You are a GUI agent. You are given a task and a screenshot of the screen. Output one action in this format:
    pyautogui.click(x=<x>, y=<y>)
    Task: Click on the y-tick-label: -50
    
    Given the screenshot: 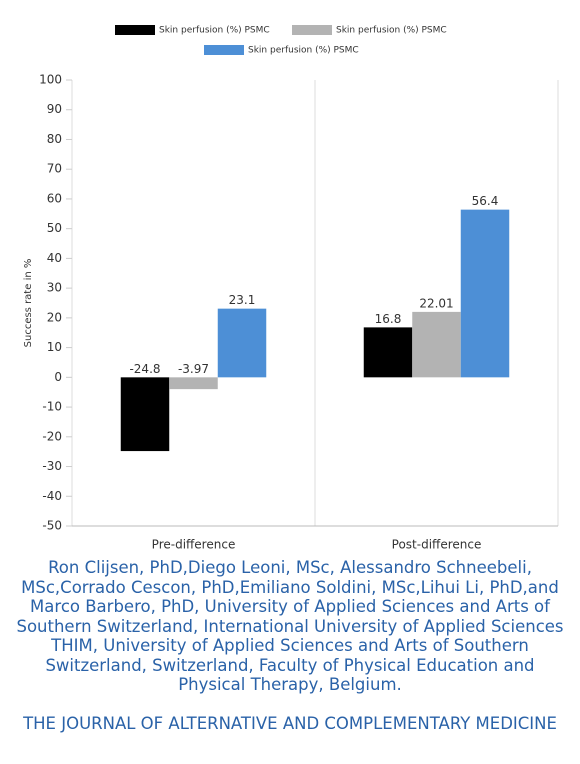 What is the action you would take?
    pyautogui.click(x=52, y=526)
    